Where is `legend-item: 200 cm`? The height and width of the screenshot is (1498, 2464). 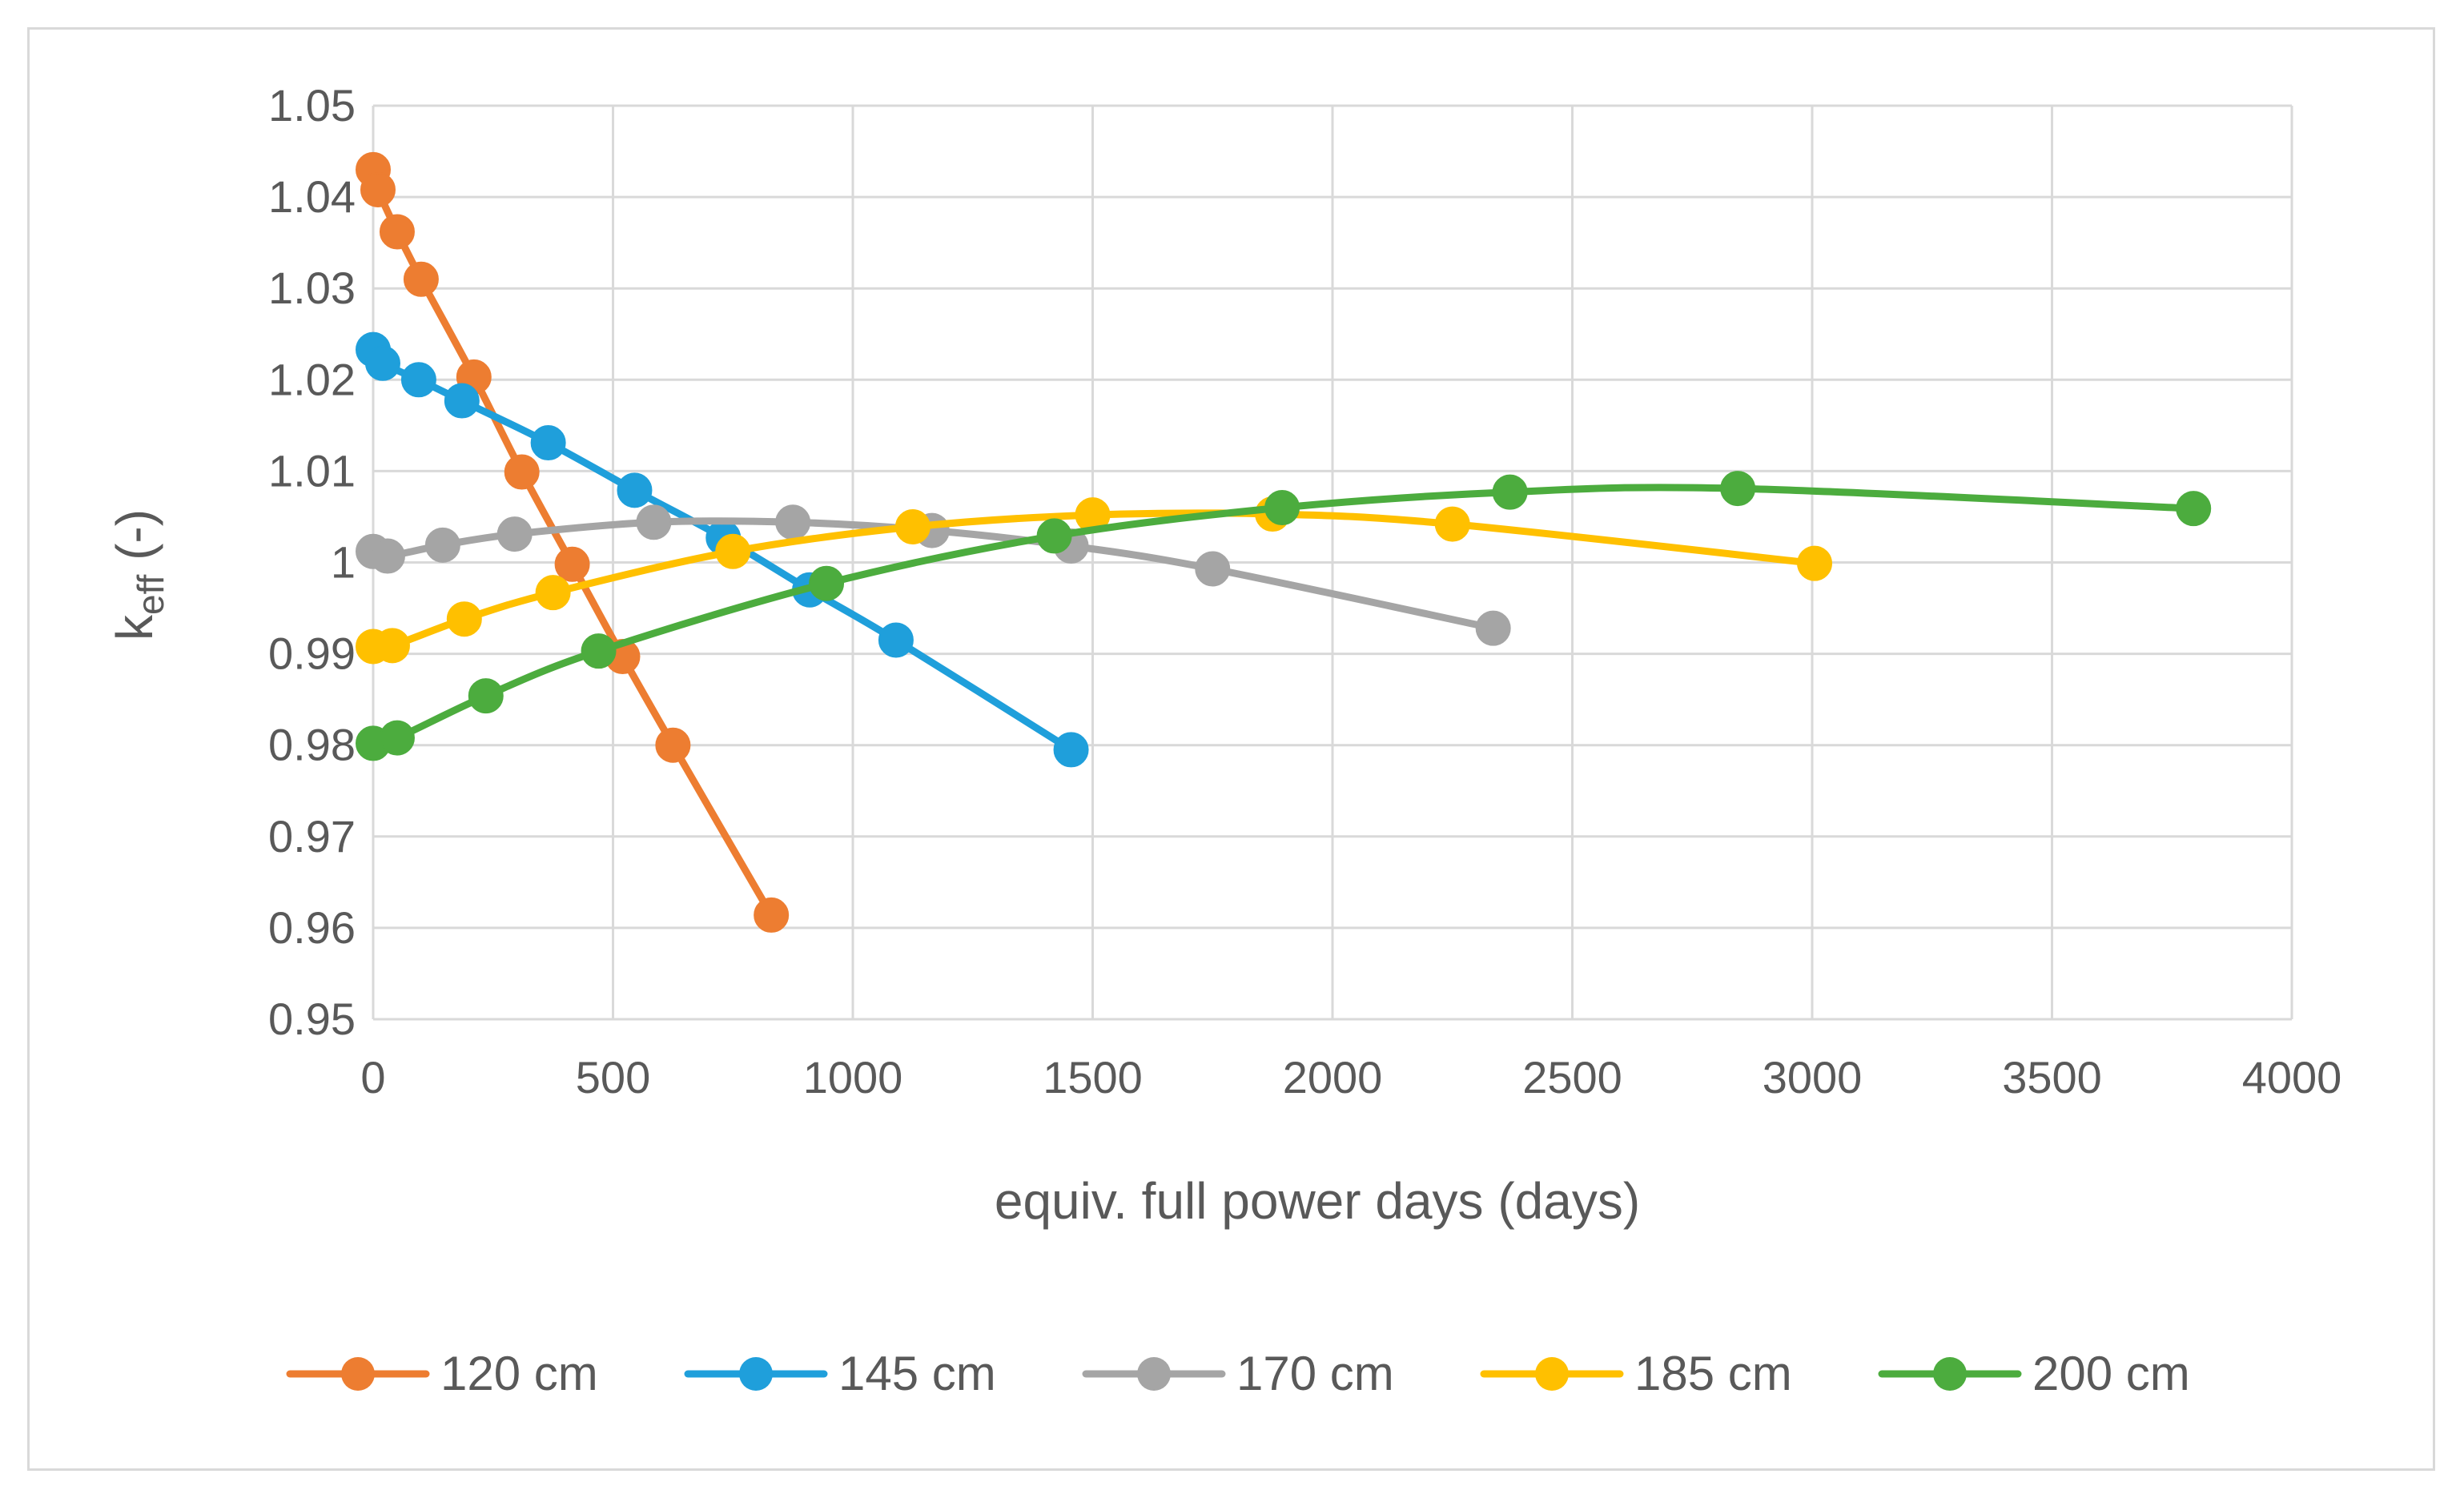 legend-item: 200 cm is located at coordinates (2034, 1374).